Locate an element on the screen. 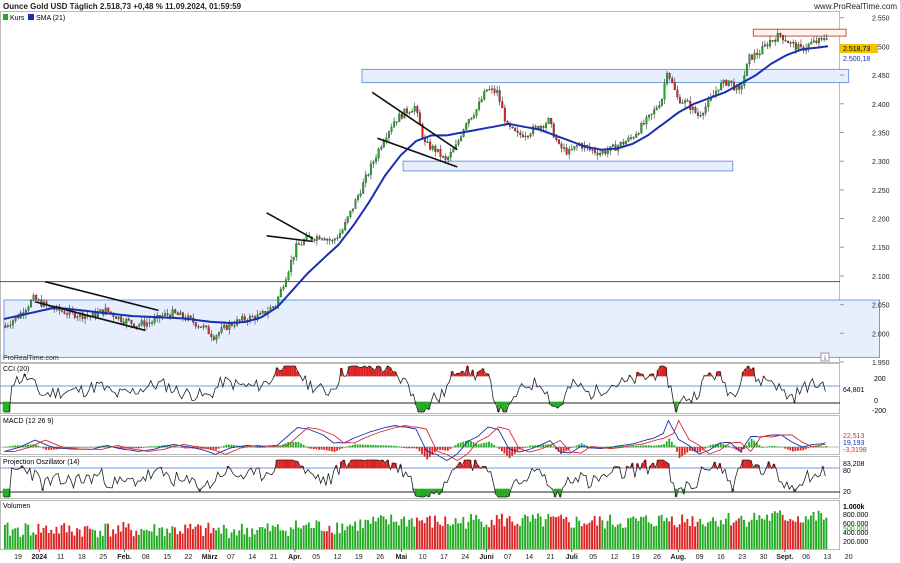 The image size is (900, 563). brand-link: www.ProRealTime.com is located at coordinates (855, 6).